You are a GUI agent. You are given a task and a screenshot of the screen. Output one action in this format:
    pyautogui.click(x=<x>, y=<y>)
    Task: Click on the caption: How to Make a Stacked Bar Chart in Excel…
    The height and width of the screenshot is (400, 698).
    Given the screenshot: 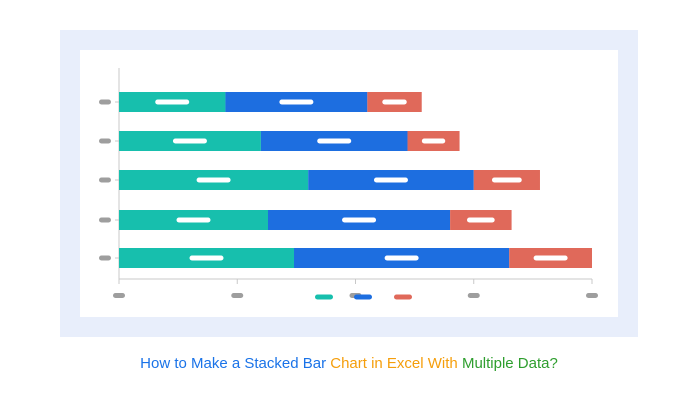 What is the action you would take?
    pyautogui.click(x=349, y=364)
    